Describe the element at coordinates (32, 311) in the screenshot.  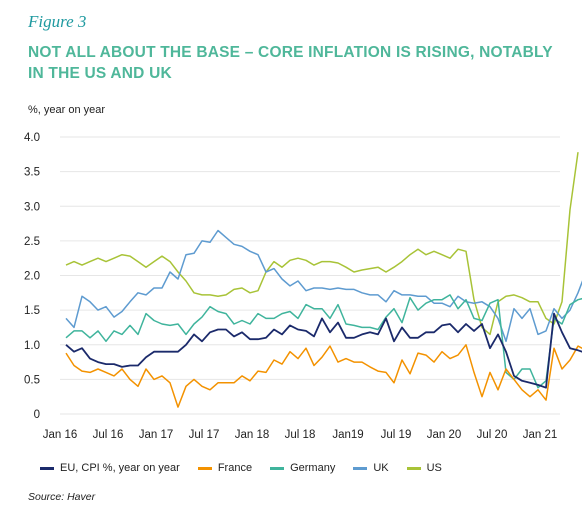
I see `y-tick-label: 1.5` at that location.